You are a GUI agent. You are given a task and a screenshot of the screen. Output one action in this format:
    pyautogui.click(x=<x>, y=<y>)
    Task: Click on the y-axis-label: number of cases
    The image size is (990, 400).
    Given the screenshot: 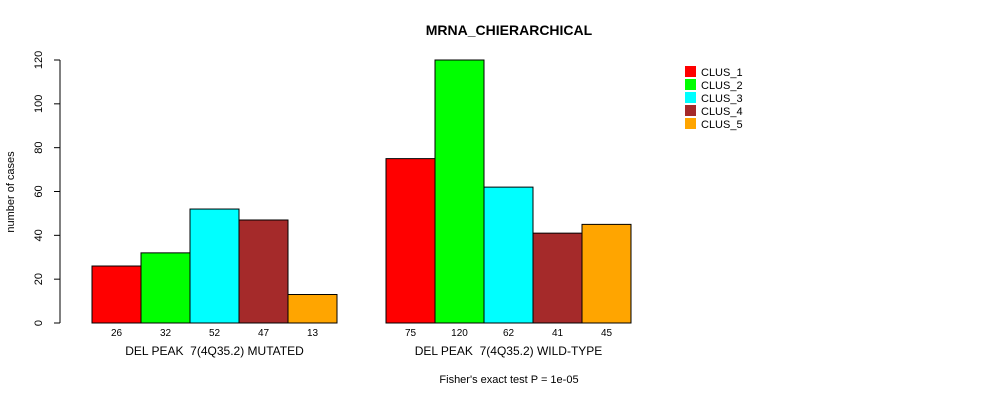 What is the action you would take?
    pyautogui.click(x=11, y=192)
    